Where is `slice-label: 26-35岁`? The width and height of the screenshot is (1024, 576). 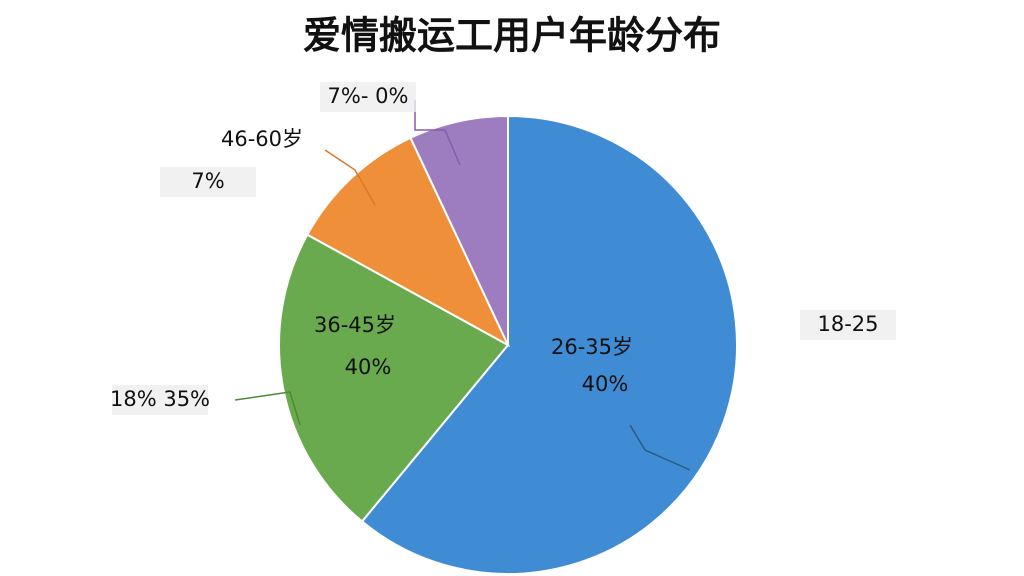 slice-label: 26-35岁 is located at coordinates (592, 347).